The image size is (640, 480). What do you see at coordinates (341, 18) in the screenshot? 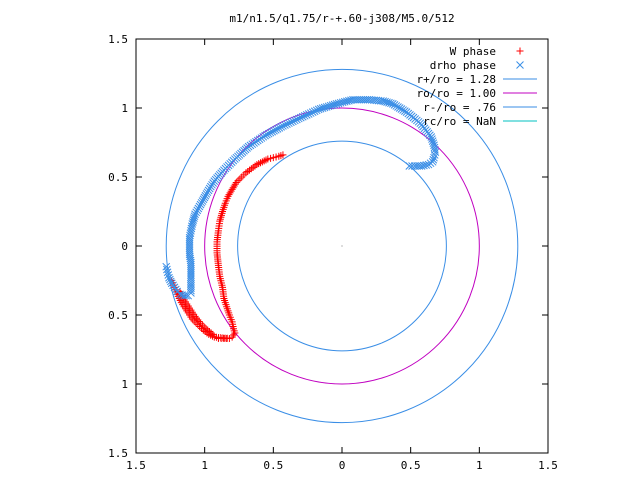
I see `chart-title: m1/n1.5/q1.75/r-+.60-j308/M5.0/512` at bounding box center [341, 18].